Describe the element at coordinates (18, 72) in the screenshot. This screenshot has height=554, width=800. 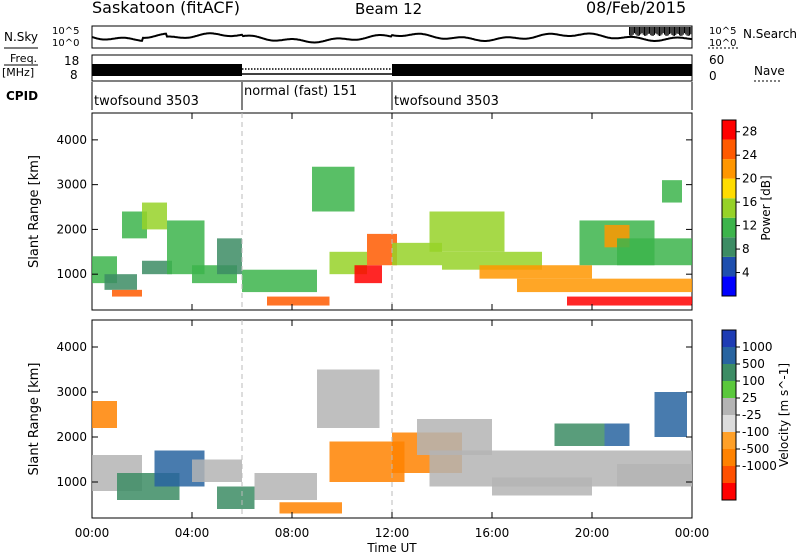
I see `freq-unit-label: [MHz]` at that location.